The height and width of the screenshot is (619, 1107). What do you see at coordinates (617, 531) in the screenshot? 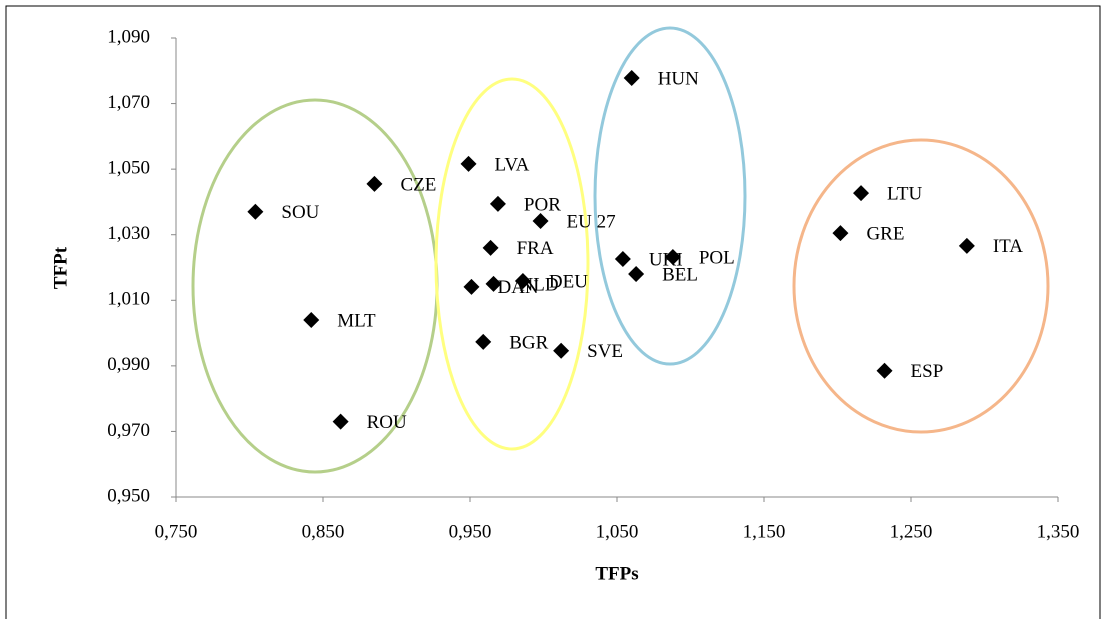
I see `x-tick-label: 1,050` at bounding box center [617, 531].